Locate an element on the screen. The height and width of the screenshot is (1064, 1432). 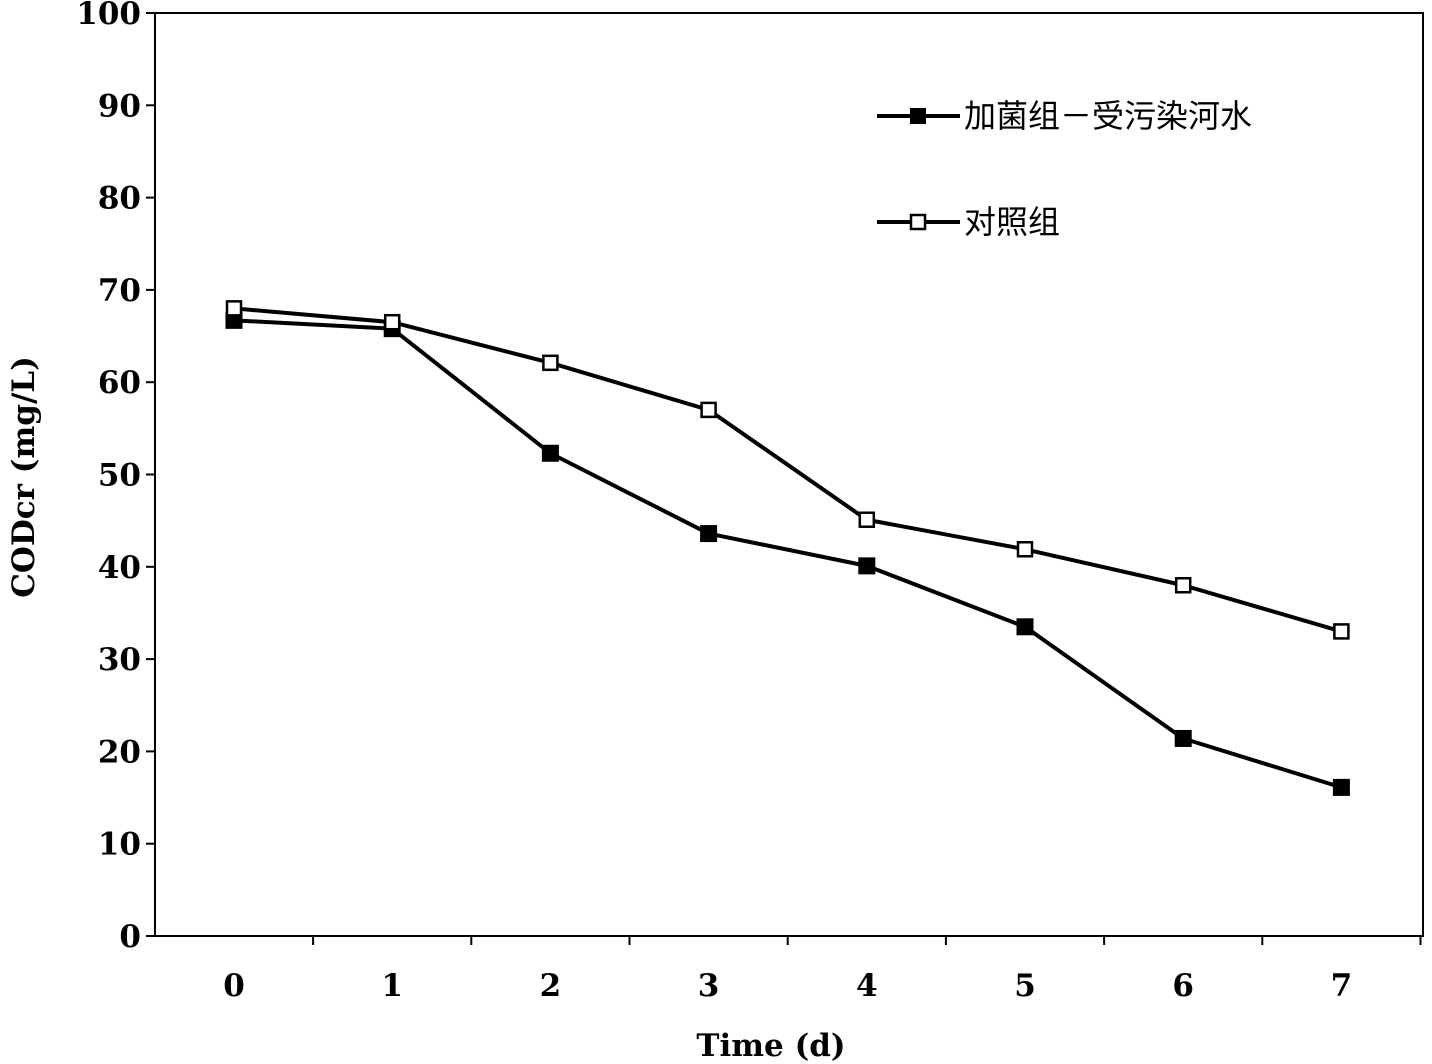
x-tick-label: 7 is located at coordinates (1342, 986).